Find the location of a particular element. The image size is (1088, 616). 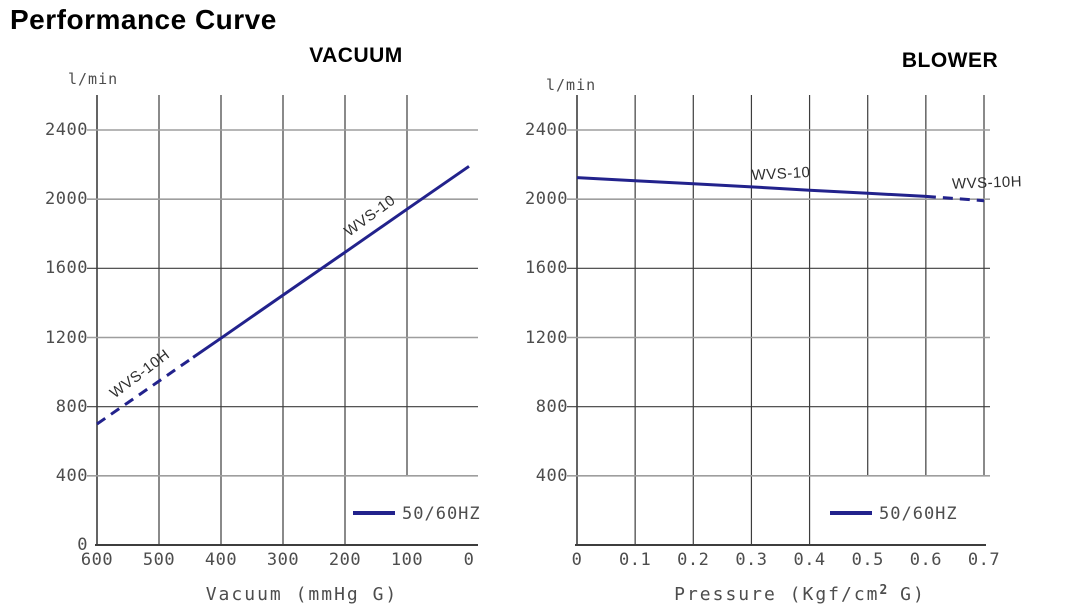

vacuum-x-tick-label: 400 is located at coordinates (221, 560).